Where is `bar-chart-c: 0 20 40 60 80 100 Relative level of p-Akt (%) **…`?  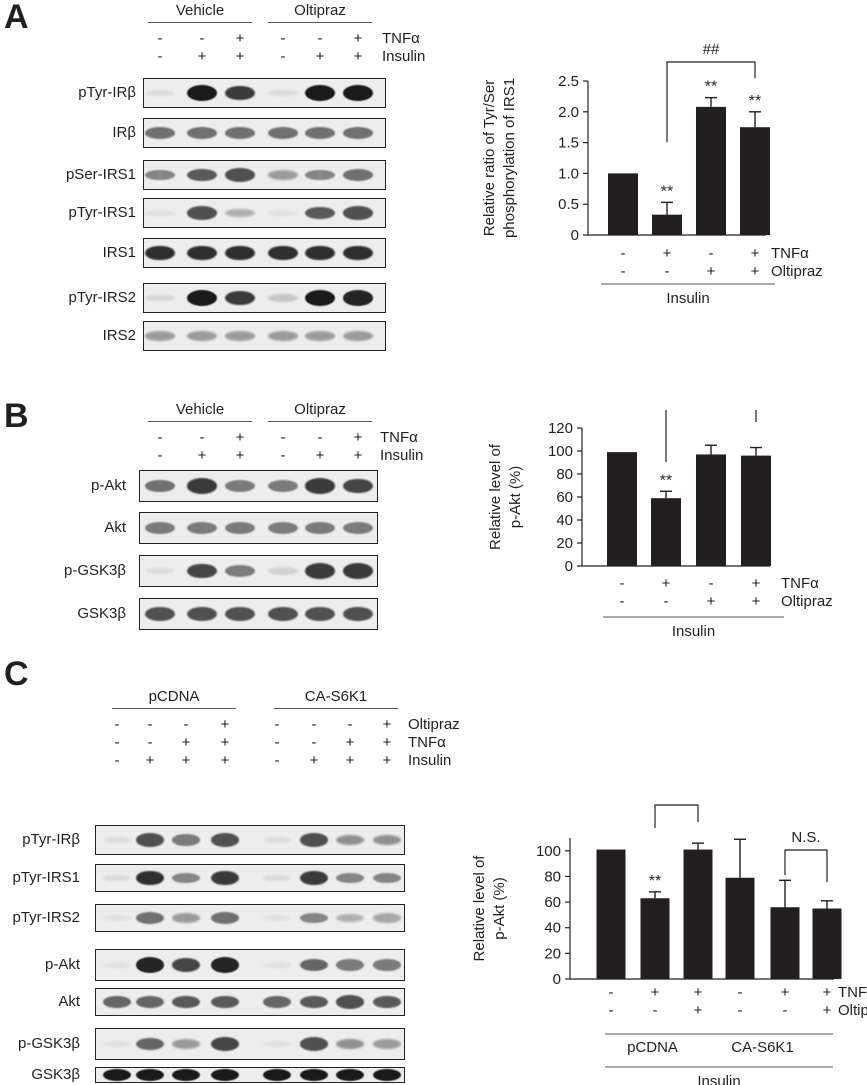 bar-chart-c: 0 20 40 60 80 100 Relative level of p-Akt (%) **… is located at coordinates (669, 942).